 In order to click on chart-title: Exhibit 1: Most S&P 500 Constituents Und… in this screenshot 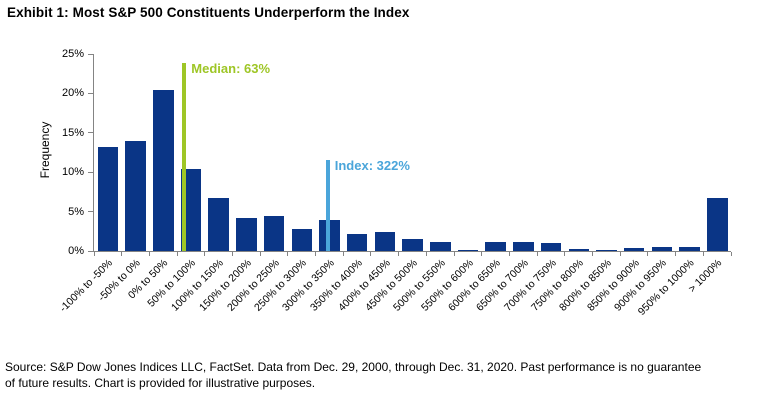, I will do `click(208, 12)`.